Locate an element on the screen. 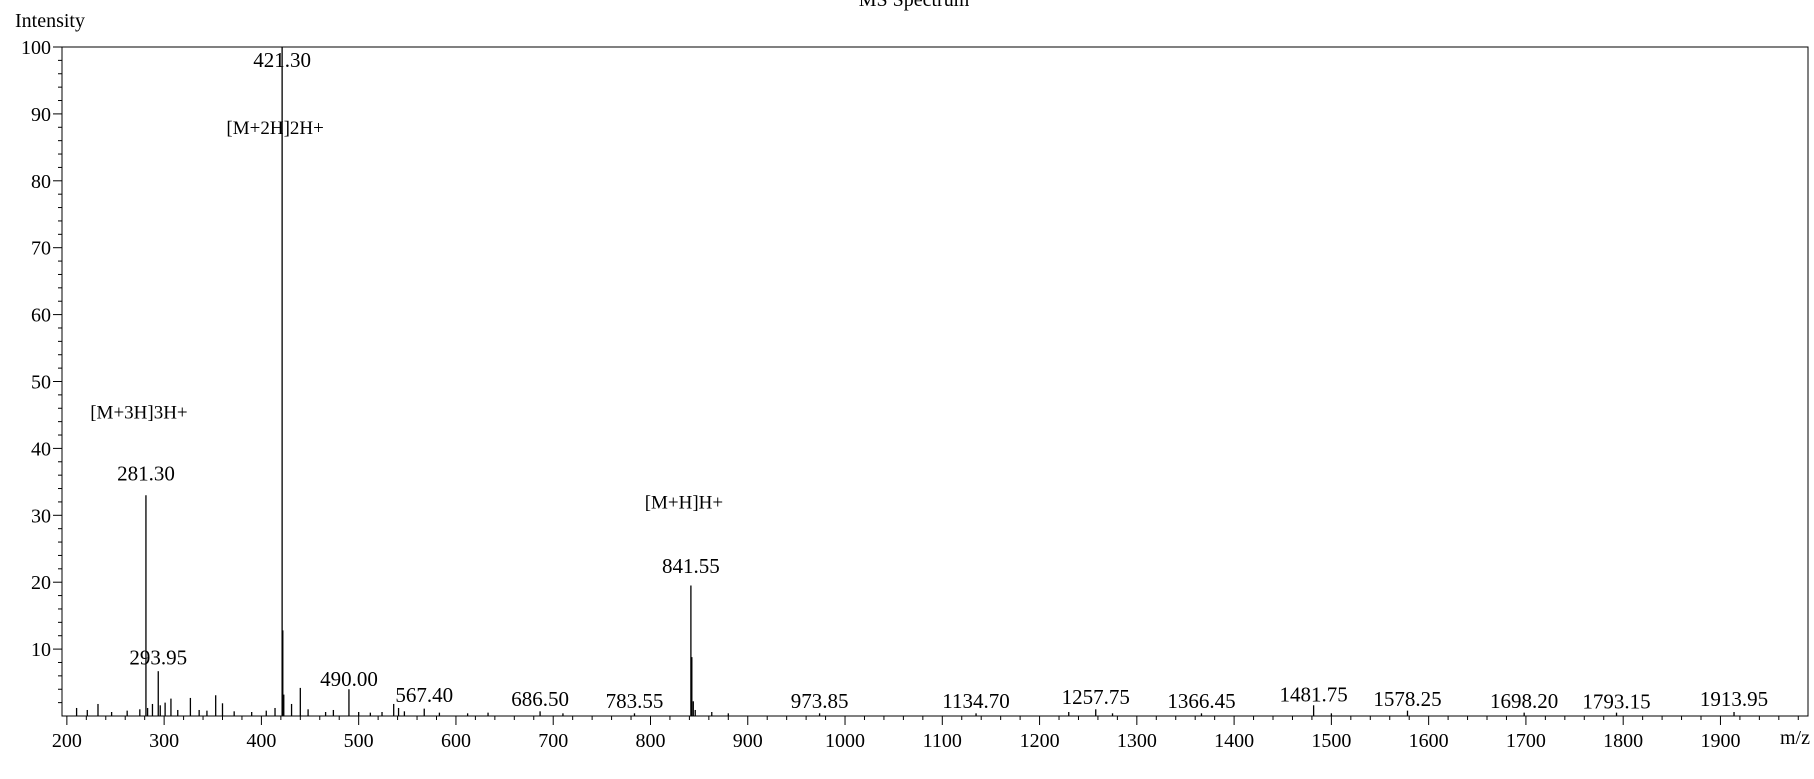  y-axis-title: Intensity is located at coordinates (50, 21).